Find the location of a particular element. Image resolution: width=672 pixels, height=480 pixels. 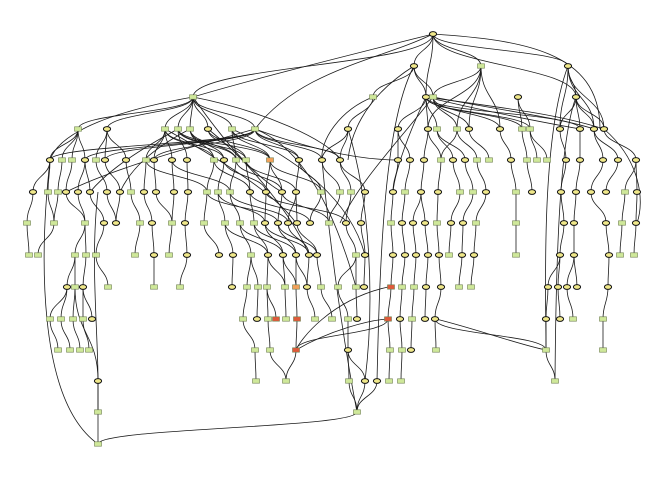

graph-node-box-highlight is located at coordinates (296, 350).